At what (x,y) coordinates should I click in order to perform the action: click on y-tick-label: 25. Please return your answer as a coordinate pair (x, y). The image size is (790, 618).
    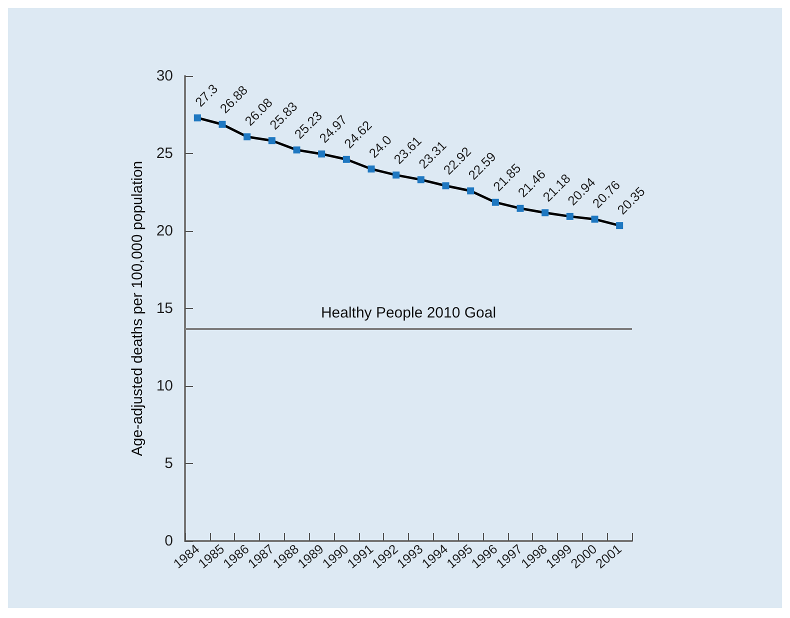
    Looking at the image, I should click on (164, 153).